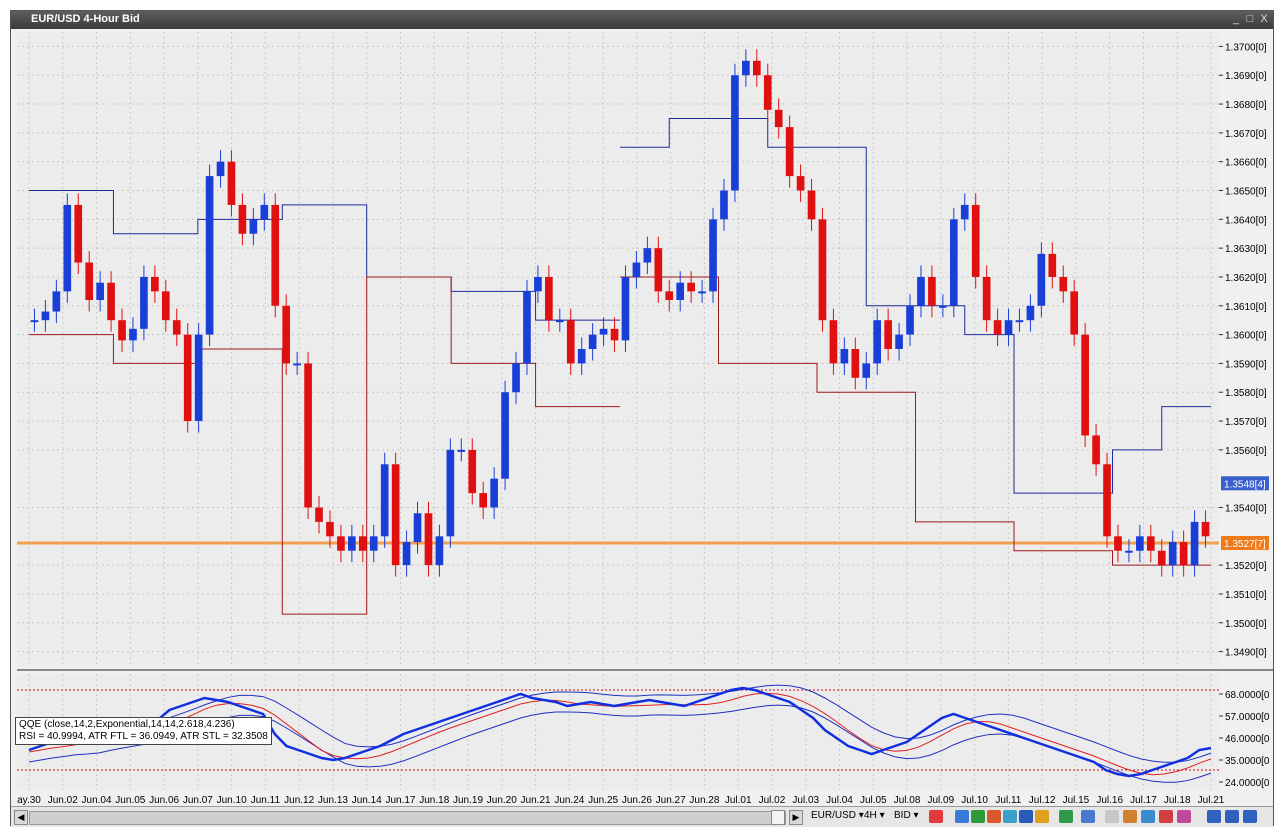 The height and width of the screenshot is (836, 1286). What do you see at coordinates (1236, 19) in the screenshot?
I see `minimize-icon: _` at bounding box center [1236, 19].